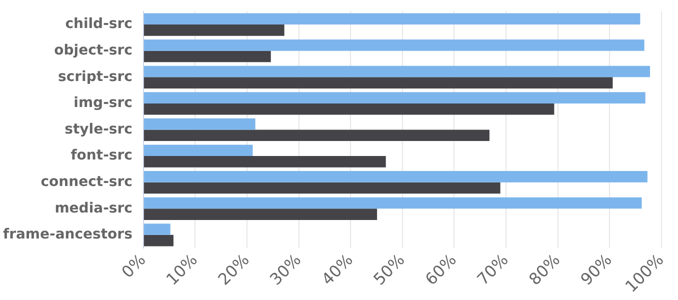 This screenshot has width=678, height=300. I want to click on x-tick-label: 0%, so click(134, 266).